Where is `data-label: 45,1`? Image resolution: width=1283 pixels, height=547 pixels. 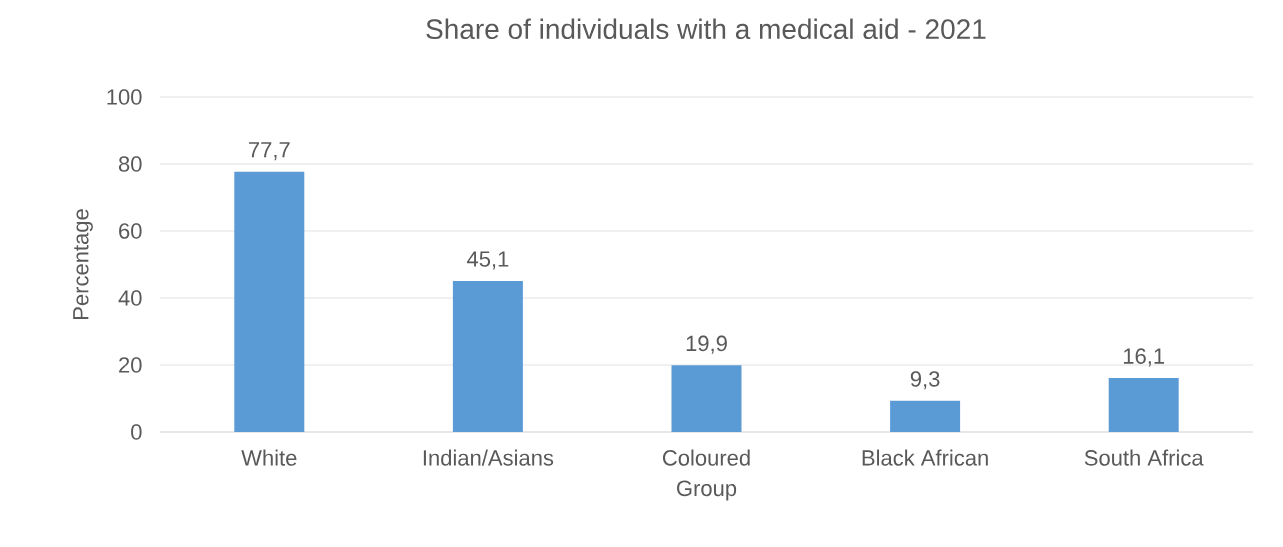 data-label: 45,1 is located at coordinates (487, 260).